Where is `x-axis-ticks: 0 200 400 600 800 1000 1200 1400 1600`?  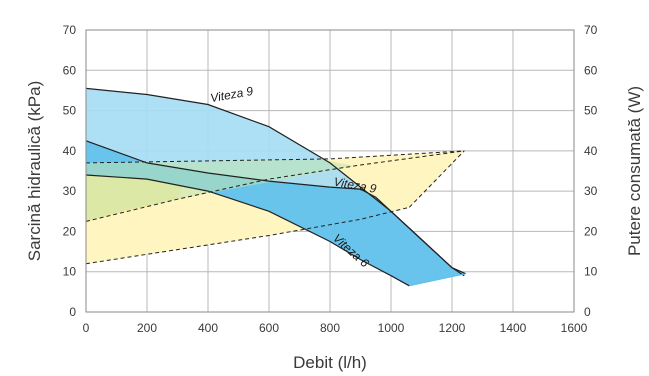 x-axis-ticks: 0 200 400 600 800 1000 1200 1400 1600 is located at coordinates (335, 328).